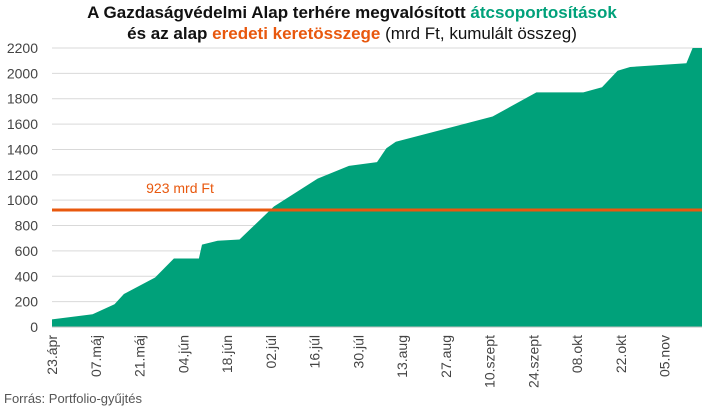 This screenshot has height=411, width=704. What do you see at coordinates (27, 251) in the screenshot?
I see `y-tick-label: 600` at bounding box center [27, 251].